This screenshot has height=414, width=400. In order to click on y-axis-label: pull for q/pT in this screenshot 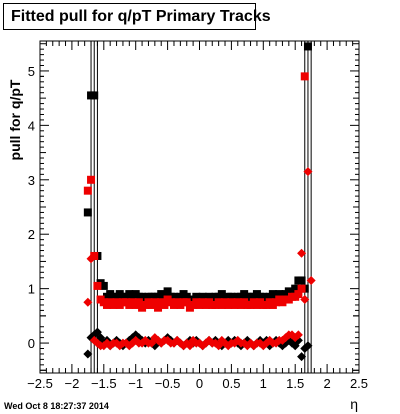, I will do `click(15, 120)`.